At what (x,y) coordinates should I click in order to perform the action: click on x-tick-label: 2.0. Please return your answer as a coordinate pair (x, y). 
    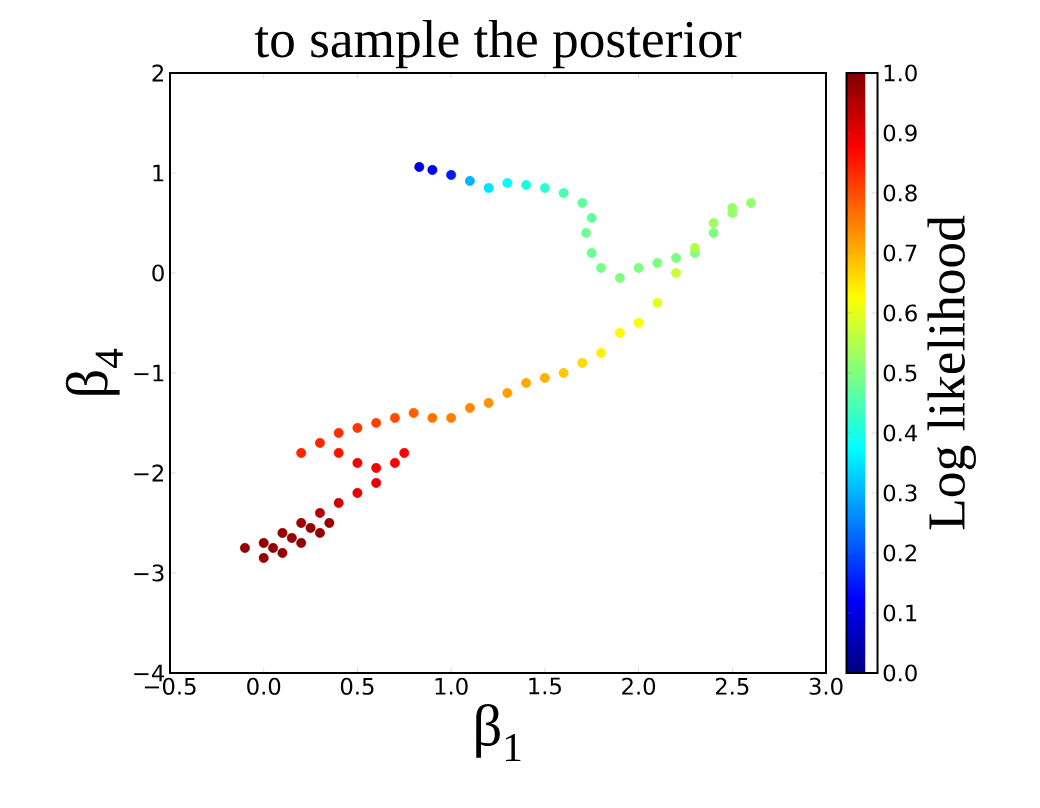
    Looking at the image, I should click on (639, 686).